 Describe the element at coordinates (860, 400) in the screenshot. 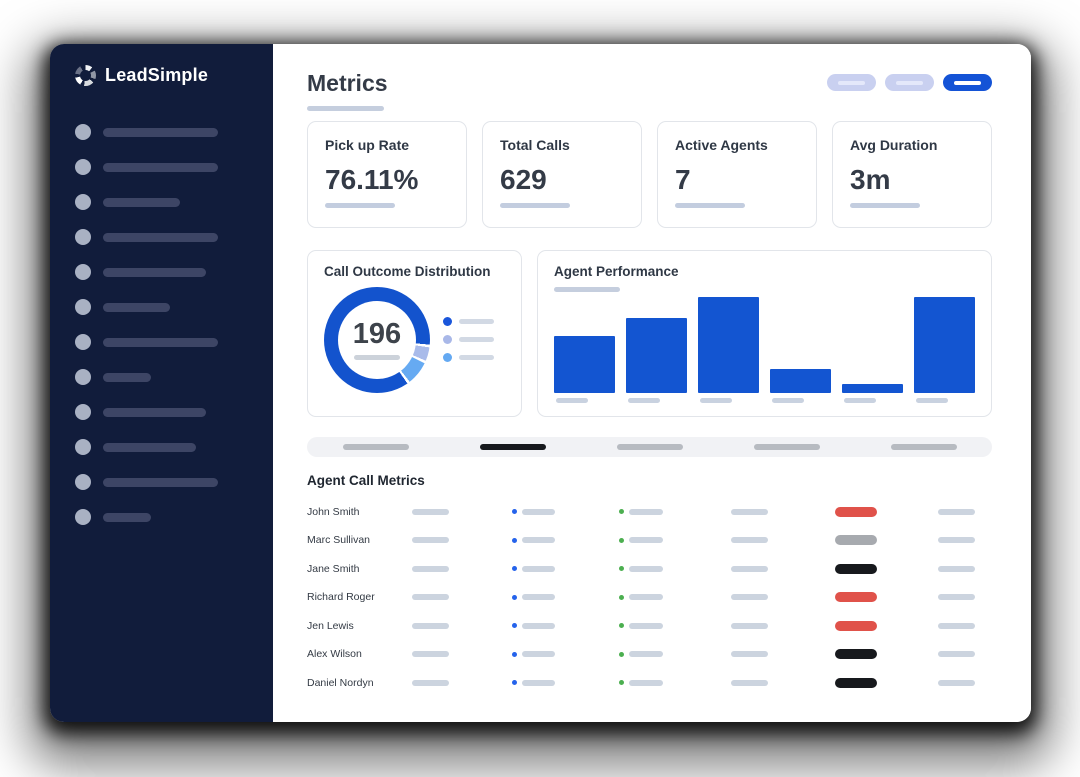

I see `bar-axis-label-skeleton` at that location.